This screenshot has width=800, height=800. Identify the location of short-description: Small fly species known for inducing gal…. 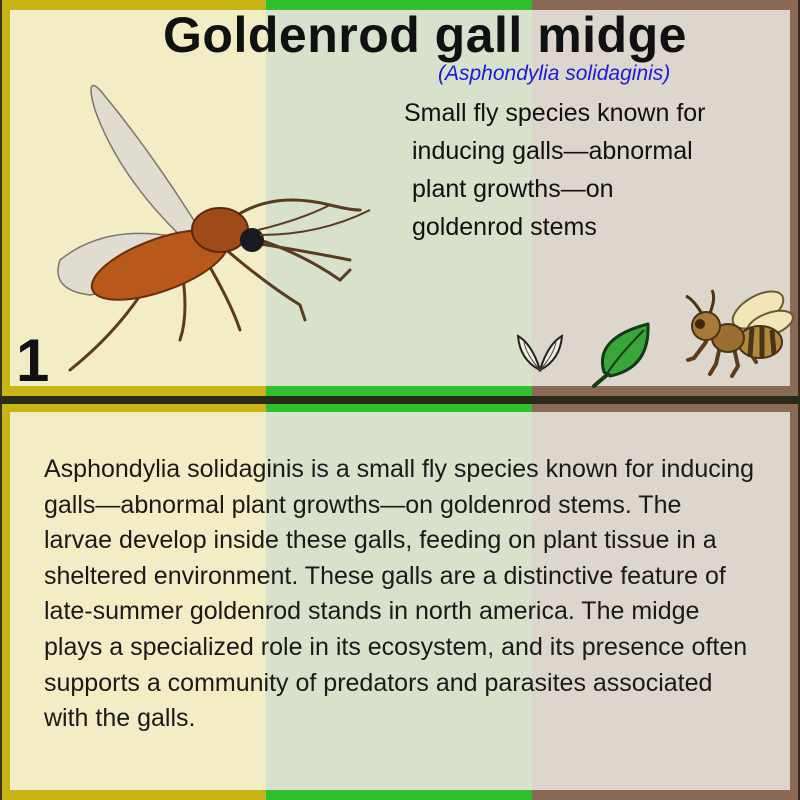
(589, 170).